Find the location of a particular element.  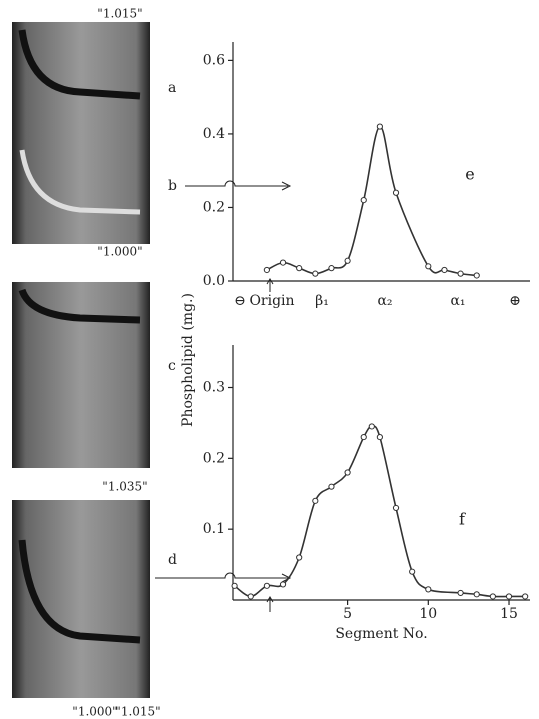

x-tick-label: 15 is located at coordinates (509, 614).